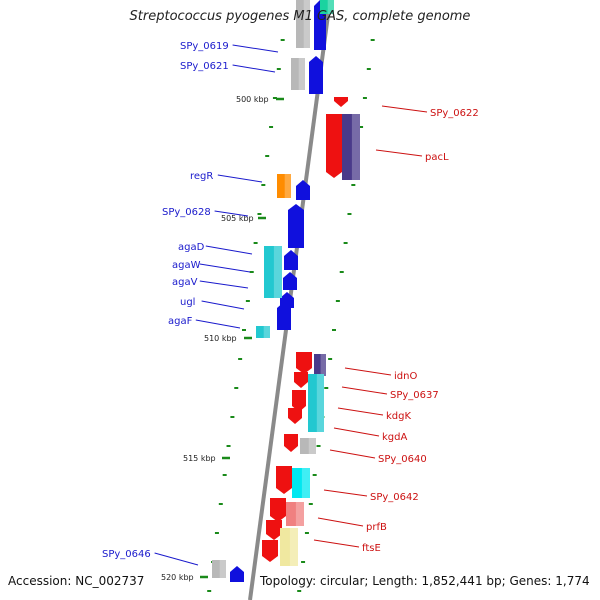 This screenshot has height=600, width=600. Describe the element at coordinates (394, 497) in the screenshot. I see `gene-label-right: SPy_0642` at that location.